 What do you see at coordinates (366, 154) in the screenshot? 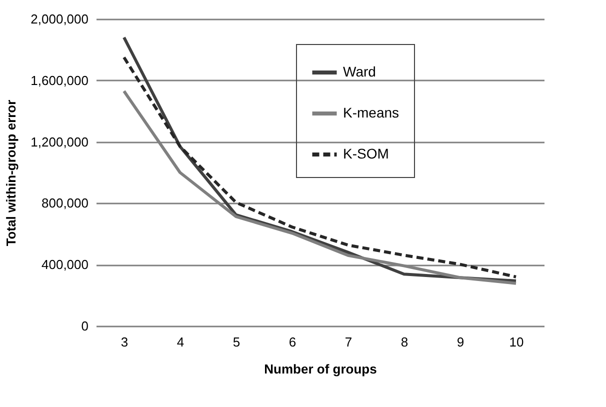
I see `legend-label: K-SOM` at bounding box center [366, 154].